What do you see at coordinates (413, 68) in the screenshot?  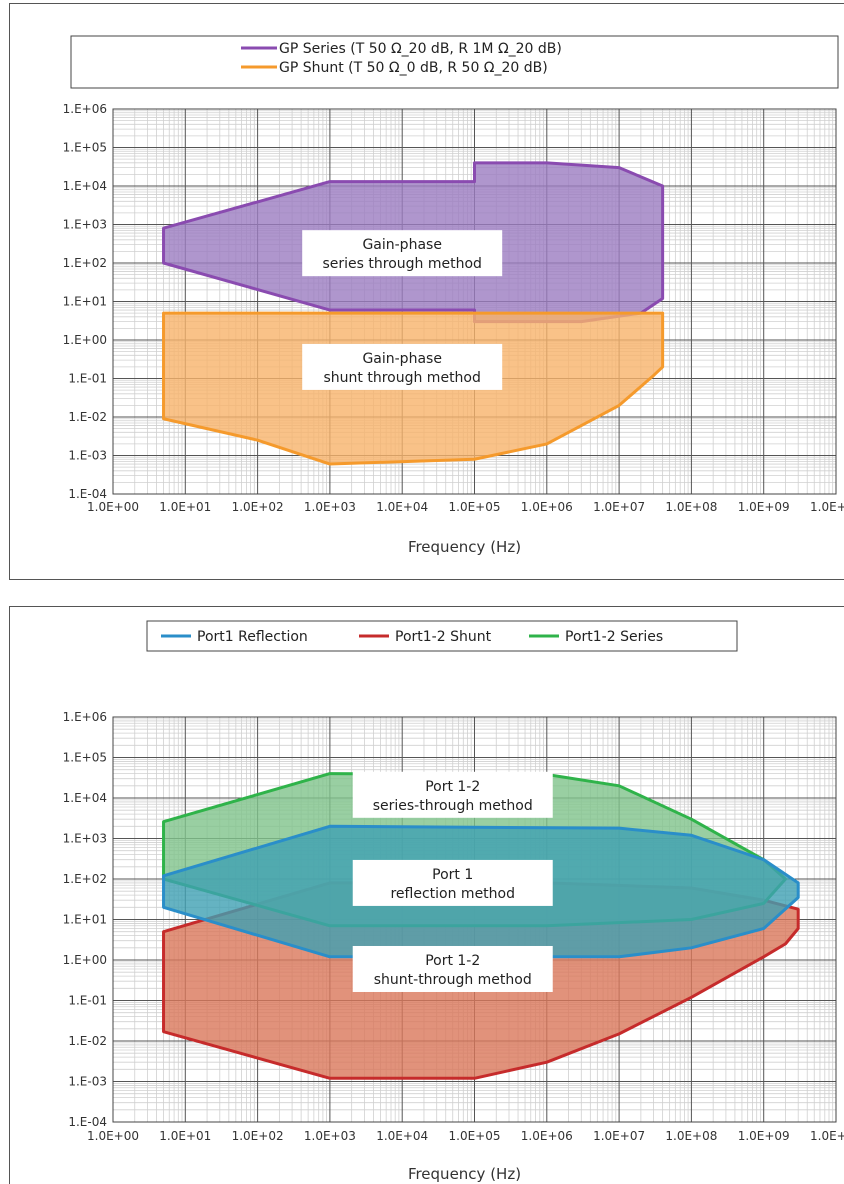 I see `legend-label-1: GP Shunt (T 50 Ω_0 dB, R 50 Ω_20 dB)` at bounding box center [413, 68].